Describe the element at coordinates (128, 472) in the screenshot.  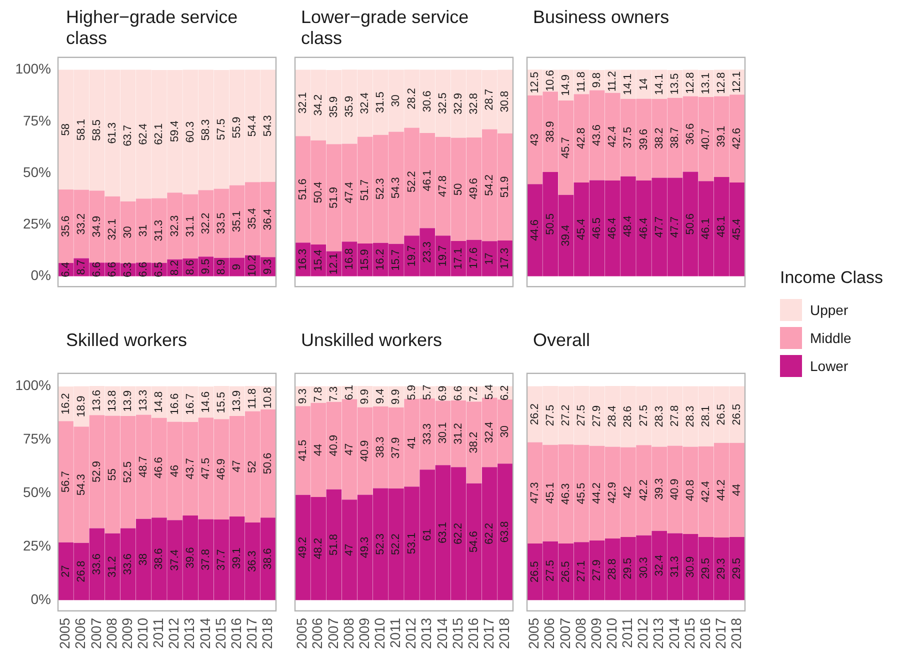
I see `data-label: 52.5` at that location.